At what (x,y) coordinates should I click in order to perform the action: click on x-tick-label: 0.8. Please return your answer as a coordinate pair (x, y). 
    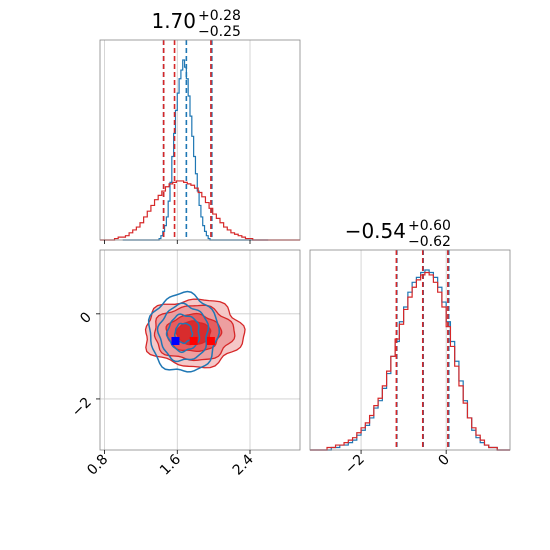
    Looking at the image, I should click on (97, 465).